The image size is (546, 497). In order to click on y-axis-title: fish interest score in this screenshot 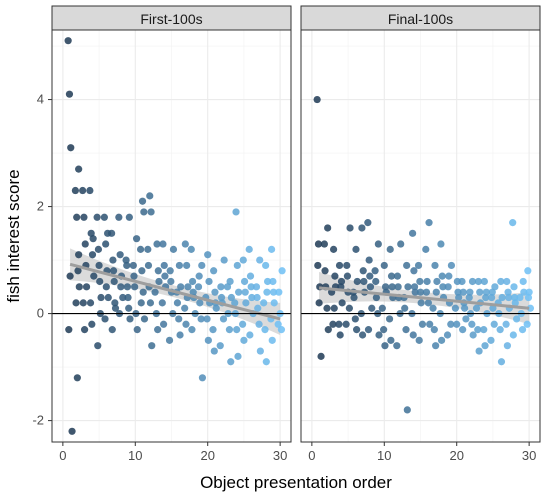, I will do `click(13, 235)`.